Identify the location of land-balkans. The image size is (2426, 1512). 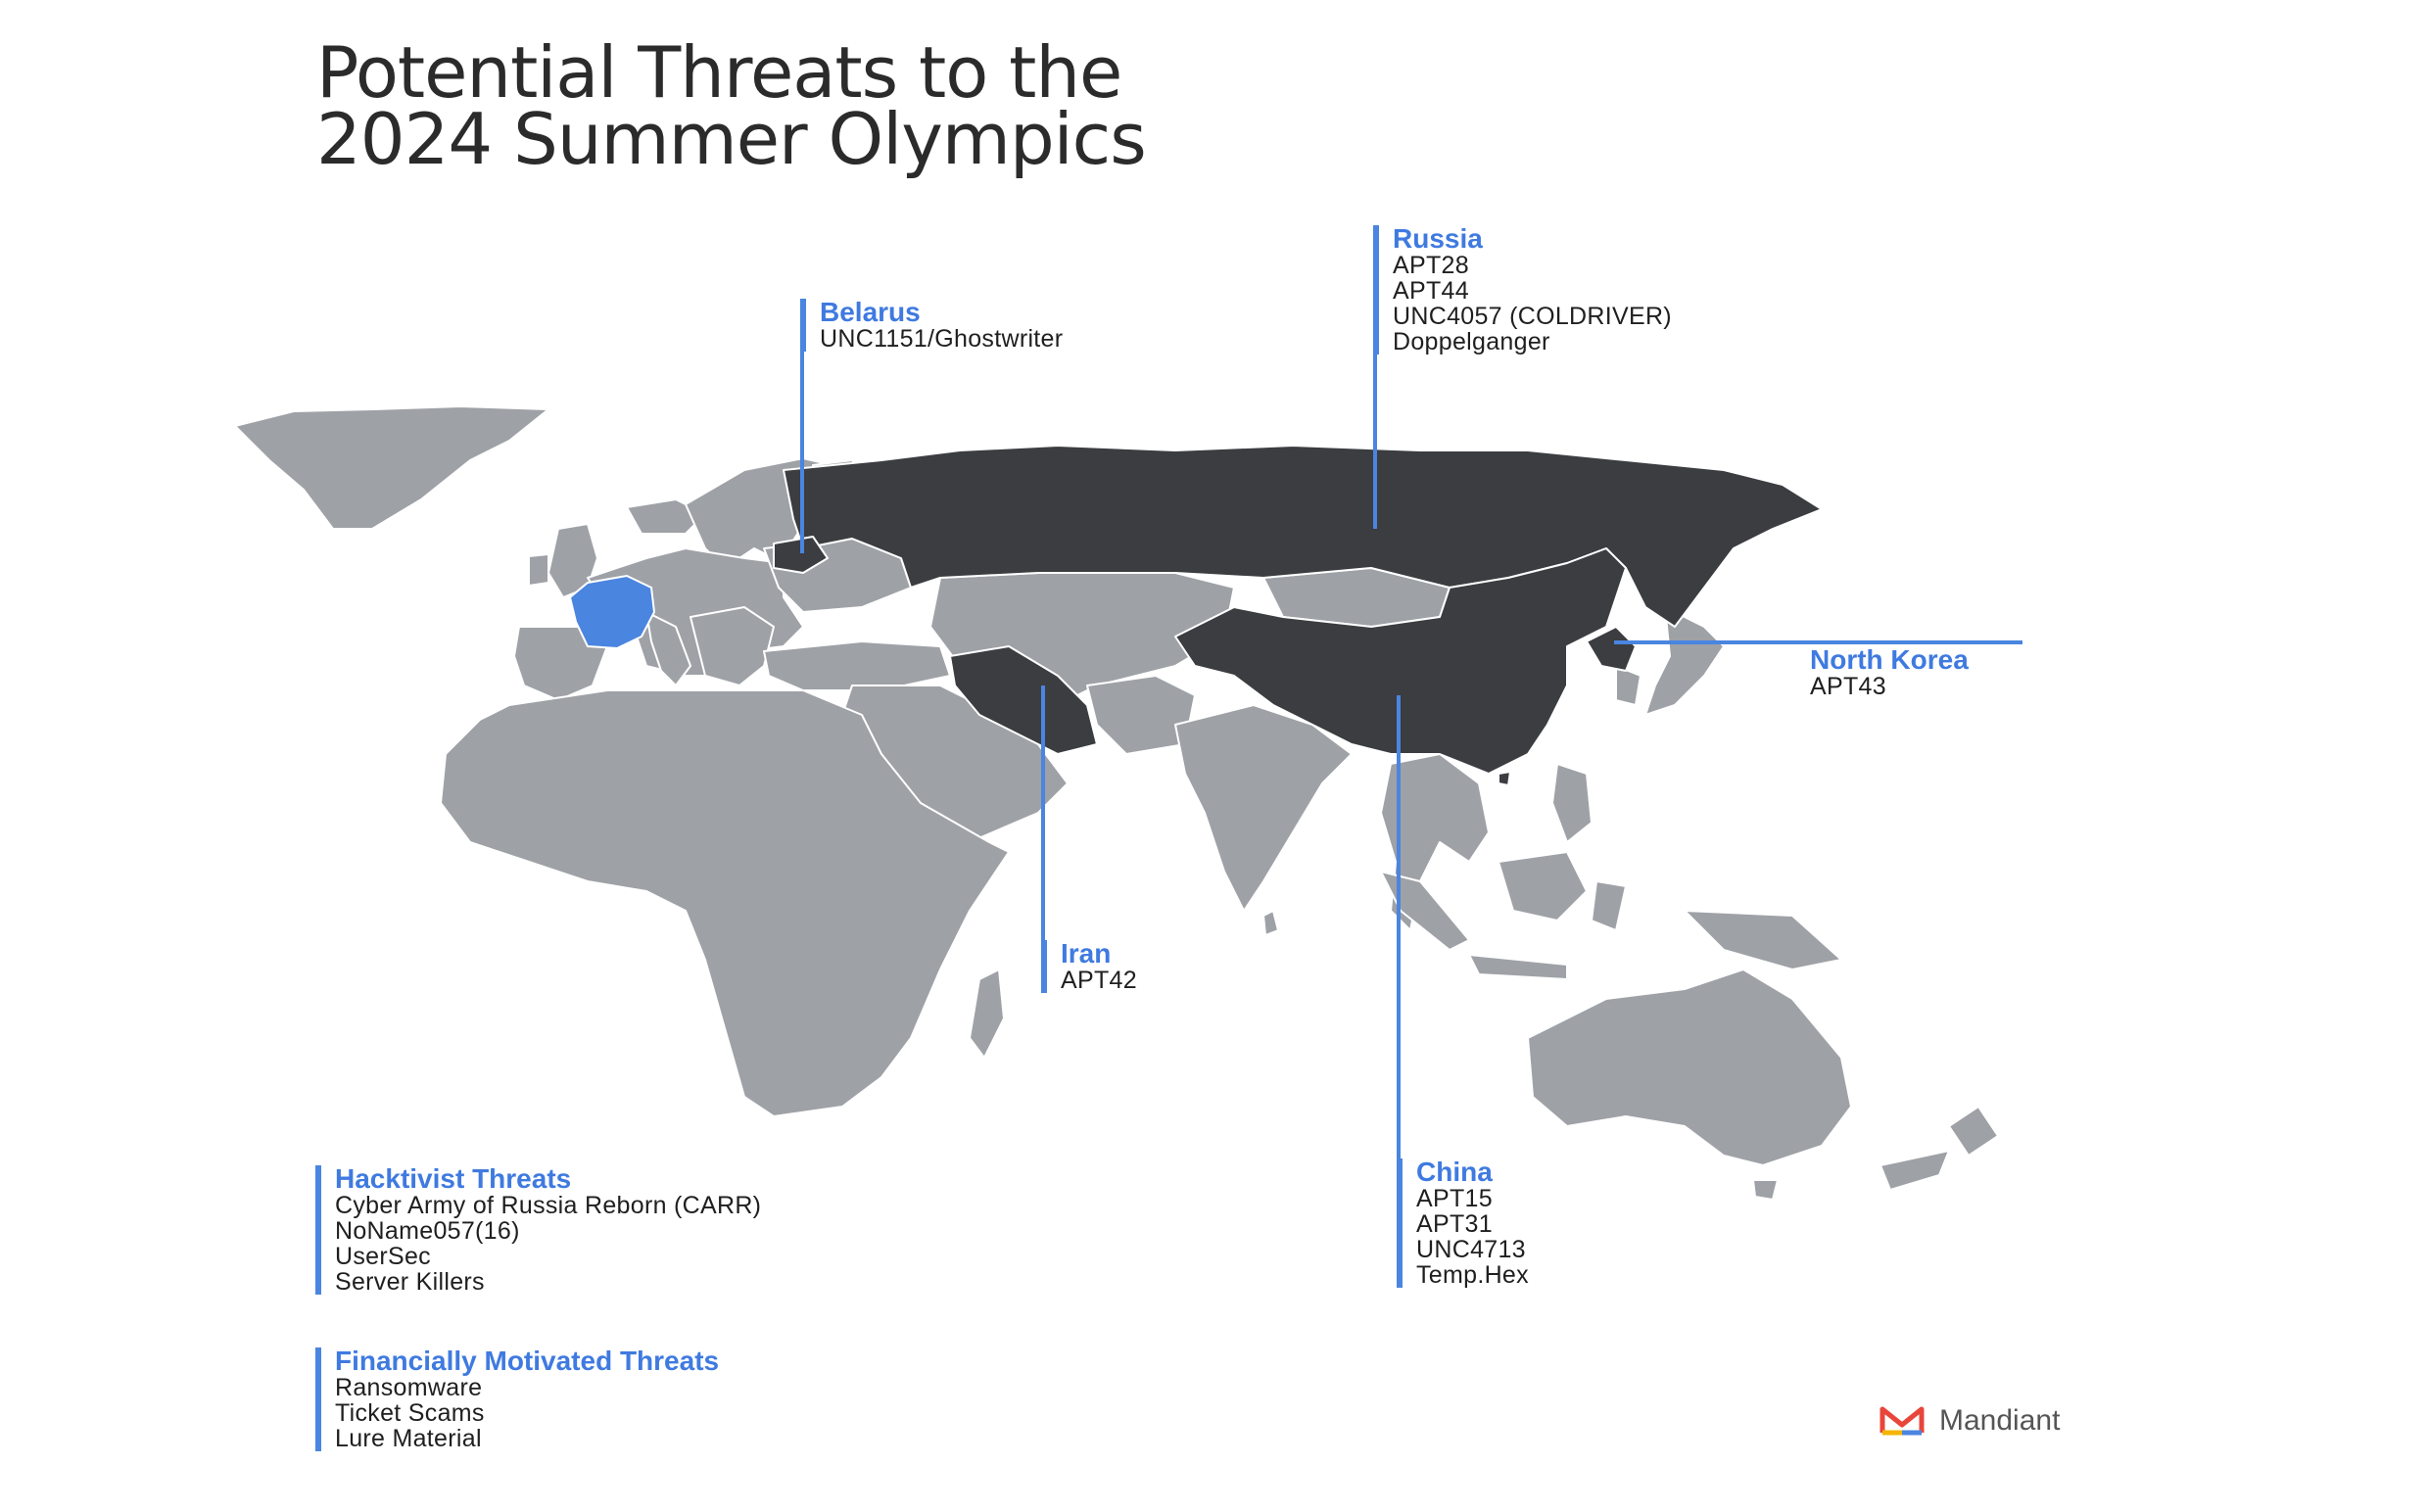
(732, 646).